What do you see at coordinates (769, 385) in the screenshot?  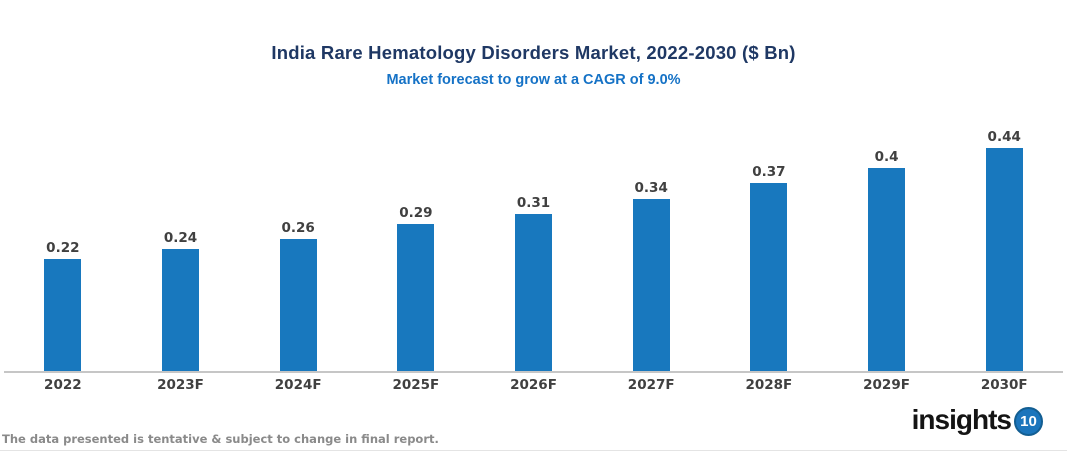 I see `x-axis-label: 2028F` at bounding box center [769, 385].